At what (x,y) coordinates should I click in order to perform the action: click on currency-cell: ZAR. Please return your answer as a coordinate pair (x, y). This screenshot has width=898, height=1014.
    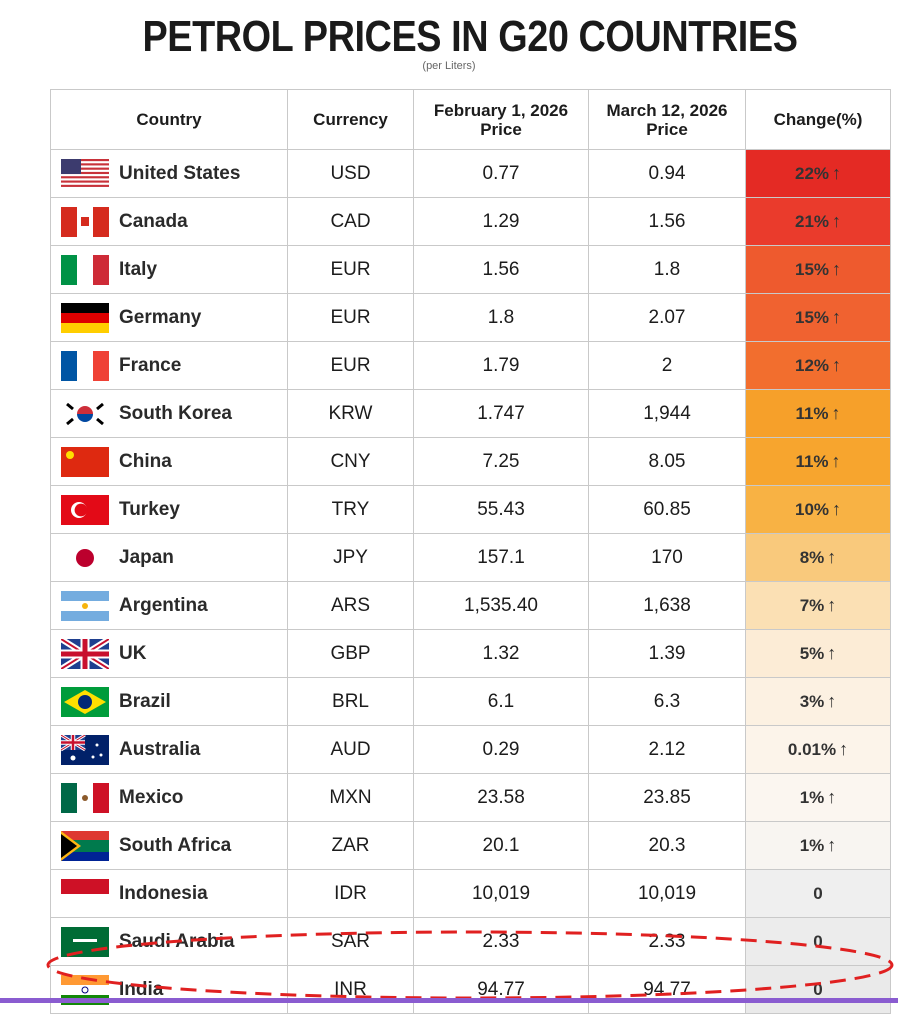
    Looking at the image, I should click on (350, 845).